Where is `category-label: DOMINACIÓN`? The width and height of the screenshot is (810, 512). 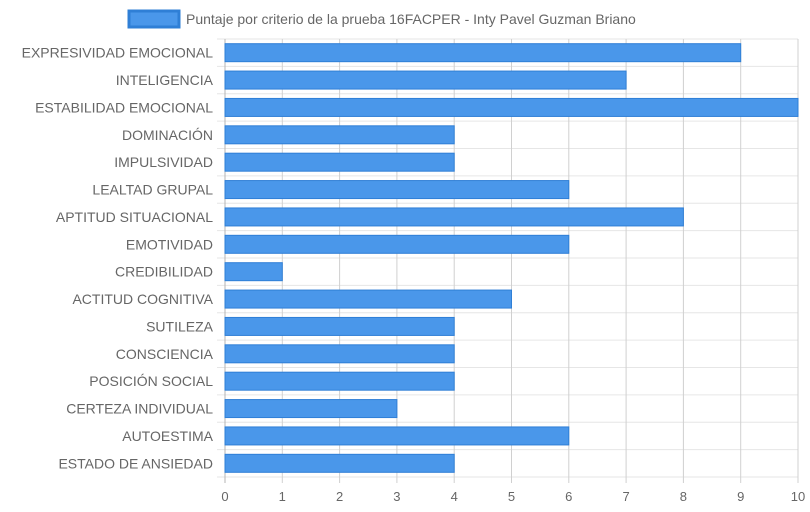
category-label: DOMINACIÓN is located at coordinates (167, 135).